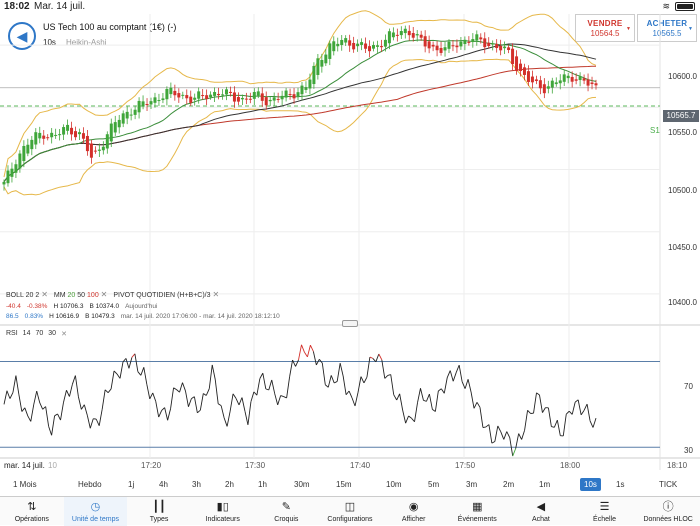 This screenshot has width=700, height=526. I want to click on timeframe-10m: 10m, so click(394, 484).